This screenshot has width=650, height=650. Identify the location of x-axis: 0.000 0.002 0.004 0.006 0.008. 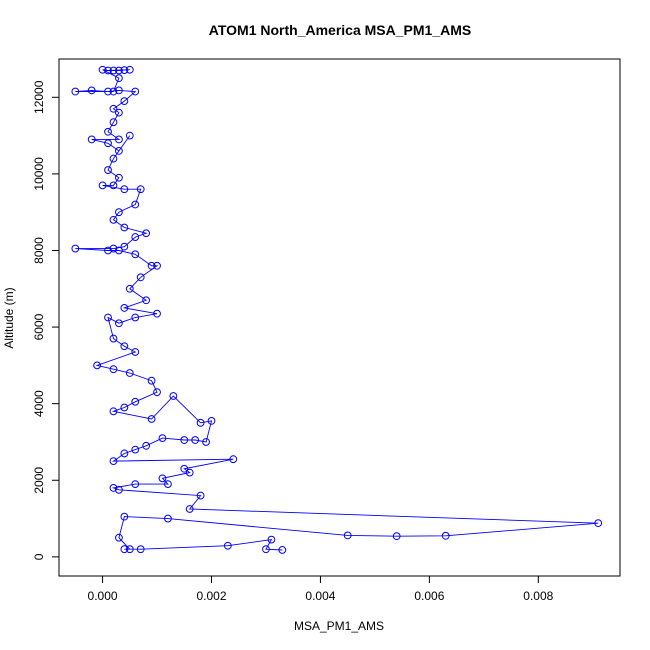
(321, 589).